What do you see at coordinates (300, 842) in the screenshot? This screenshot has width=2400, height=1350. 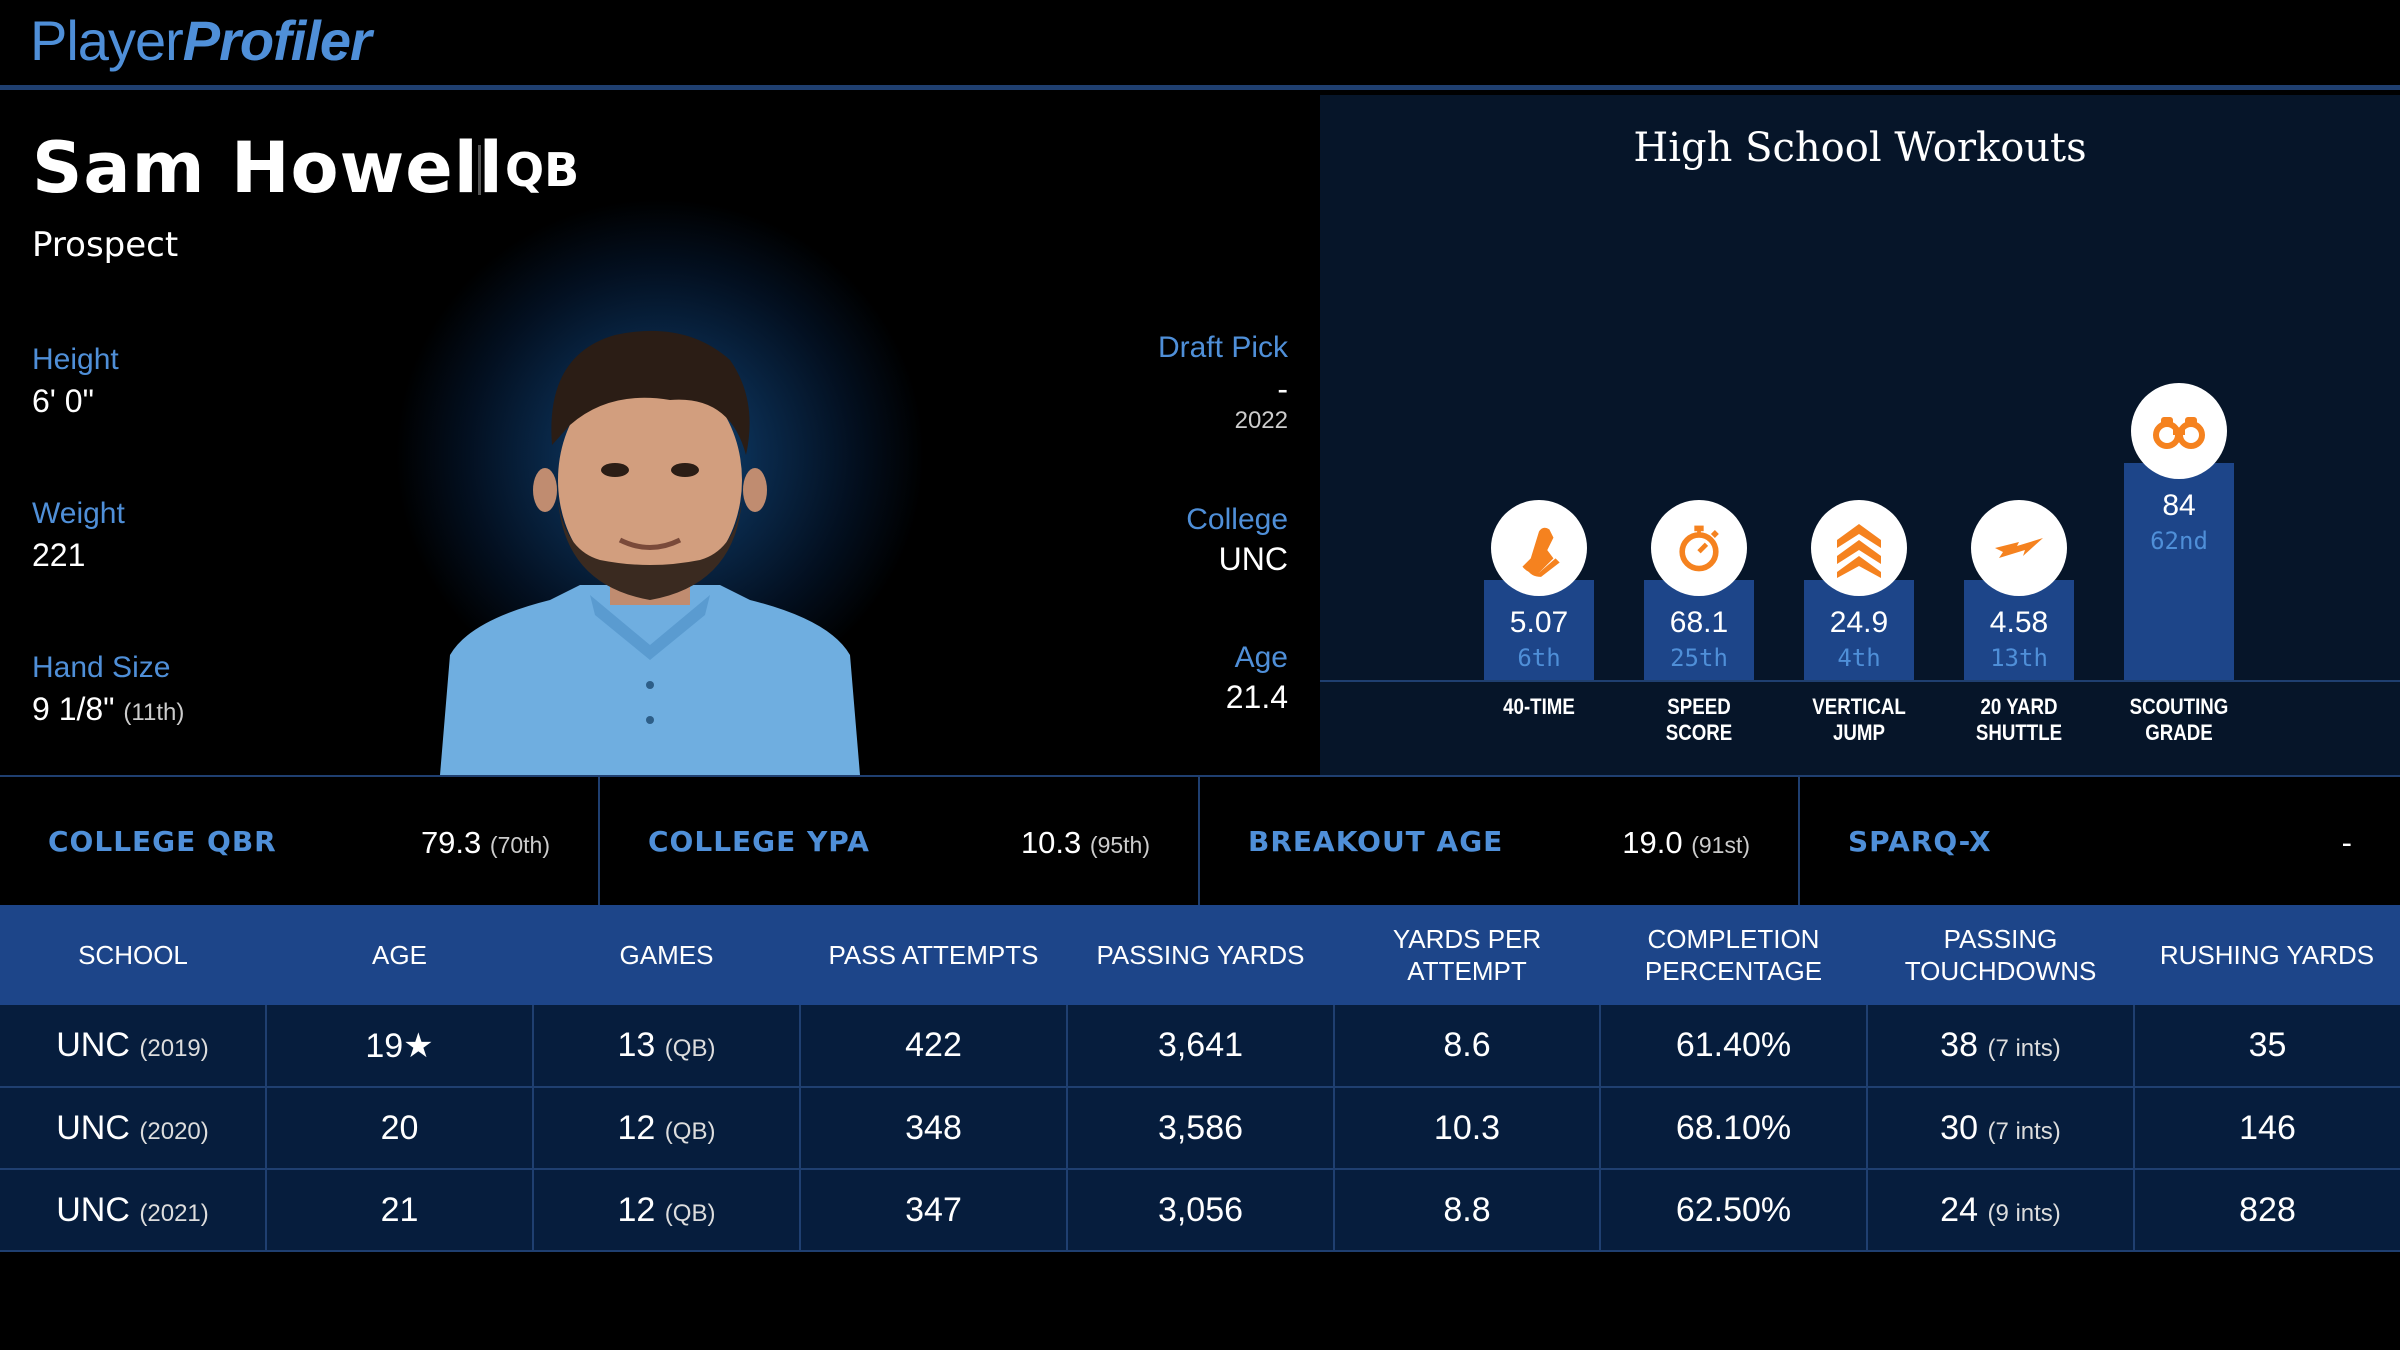 I see `metric-college-qbr: COLLEGE QBR 79.3 (70th)` at bounding box center [300, 842].